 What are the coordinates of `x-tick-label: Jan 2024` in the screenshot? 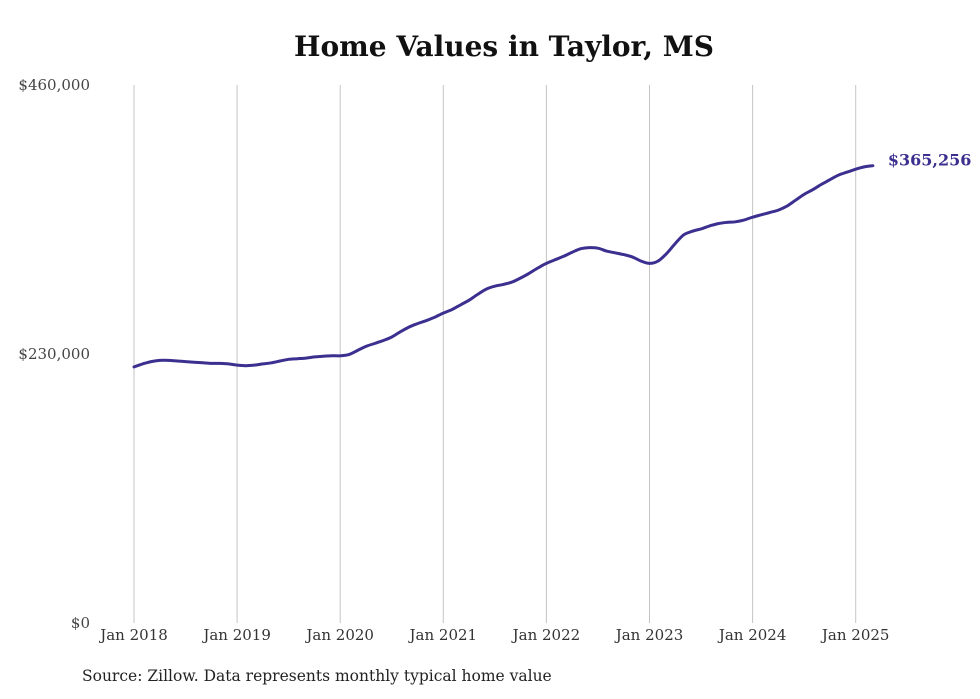 It's located at (752, 635).